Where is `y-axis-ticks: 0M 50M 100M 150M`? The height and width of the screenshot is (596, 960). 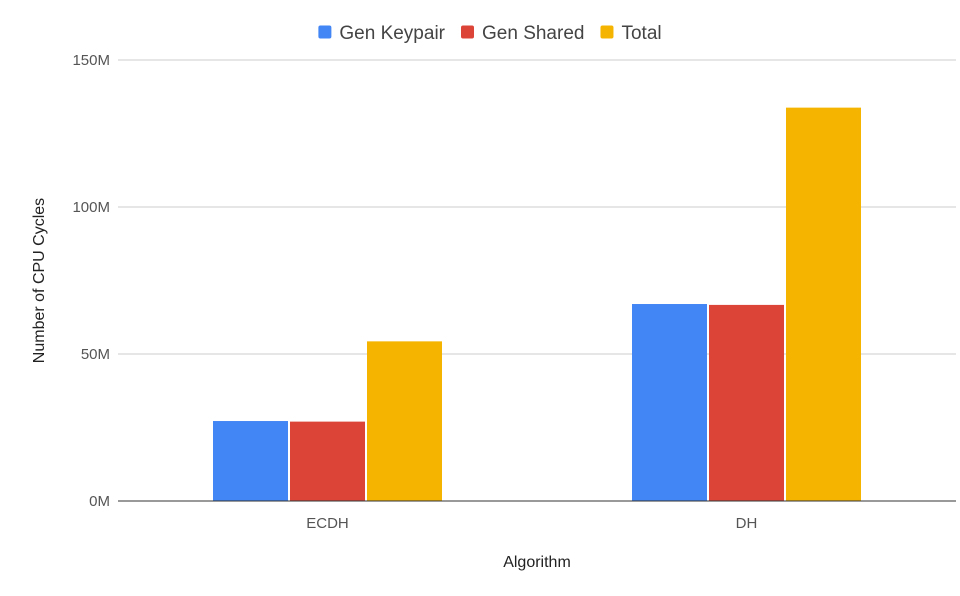
y-axis-ticks: 0M 50M 100M 150M is located at coordinates (91, 281).